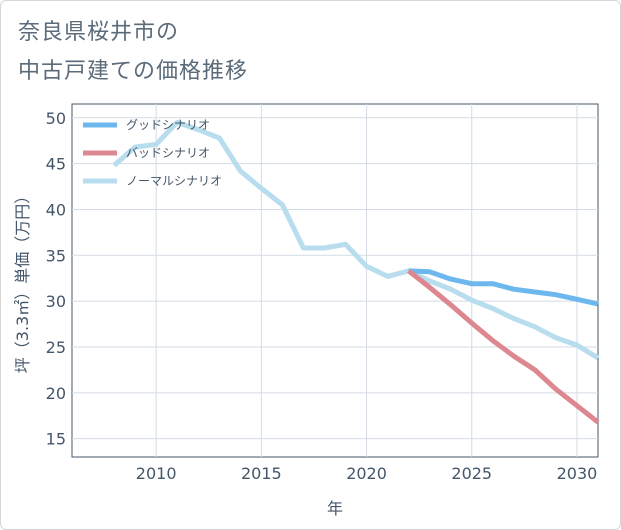 The height and width of the screenshot is (530, 621). What do you see at coordinates (577, 473) in the screenshot?
I see `x-tick-label: 2030` at bounding box center [577, 473].